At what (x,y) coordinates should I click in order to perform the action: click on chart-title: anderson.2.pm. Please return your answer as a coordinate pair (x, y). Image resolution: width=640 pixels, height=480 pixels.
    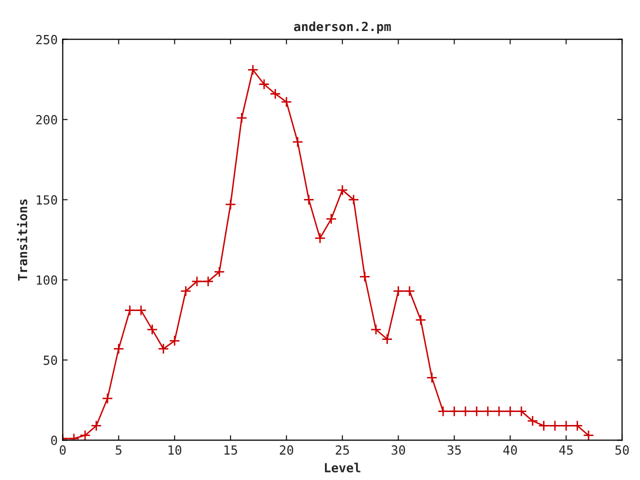
    Looking at the image, I should click on (342, 28).